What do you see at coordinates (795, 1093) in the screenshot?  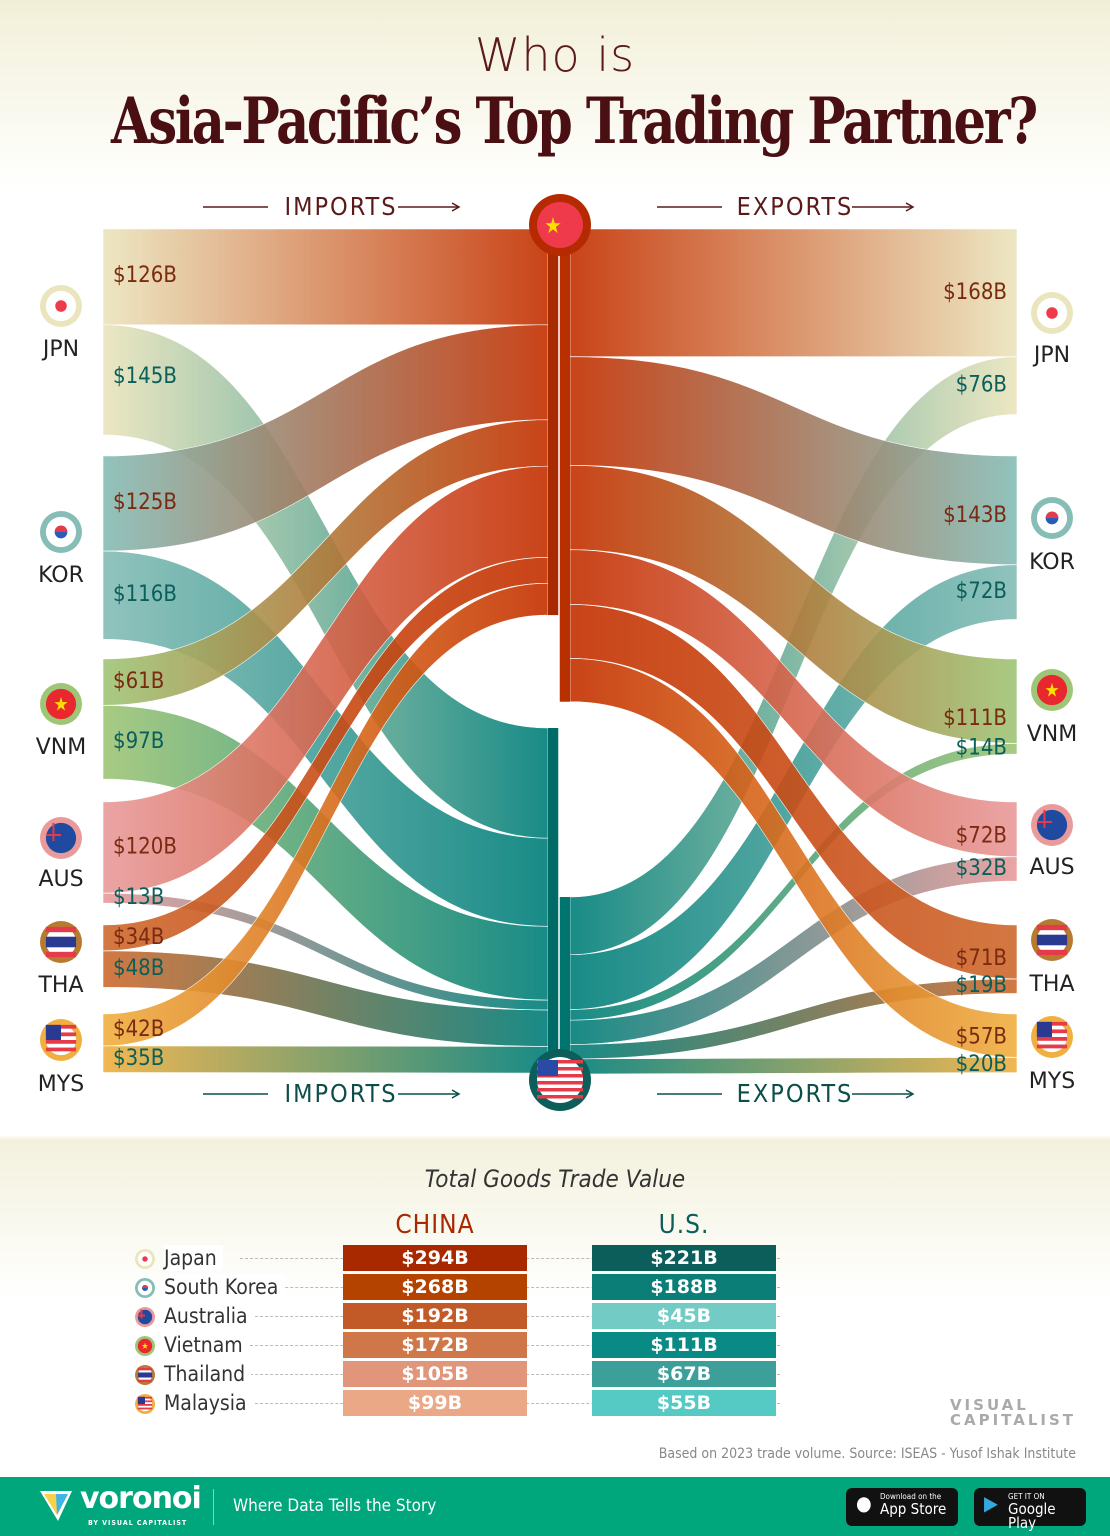 I see `header-exports-us: EXPORTS` at bounding box center [795, 1093].